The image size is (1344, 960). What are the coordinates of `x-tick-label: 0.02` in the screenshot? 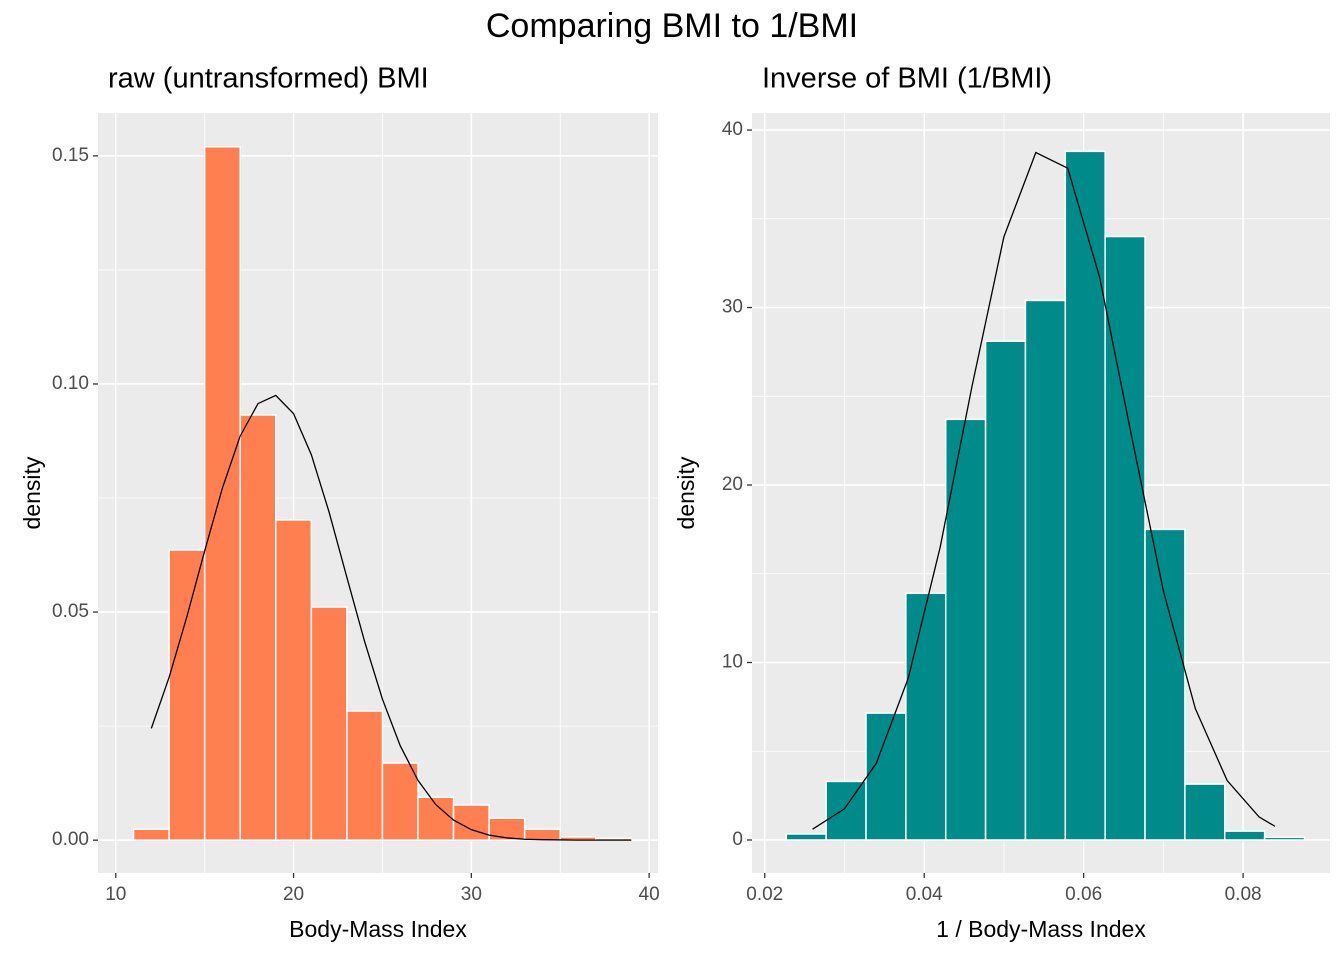 It's located at (764, 894).